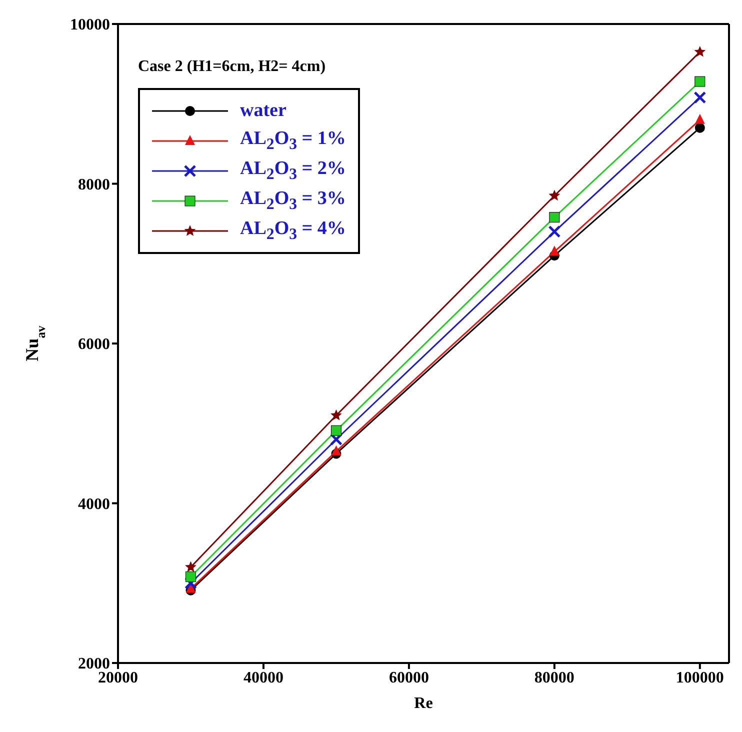 The height and width of the screenshot is (732, 742). I want to click on x-tick-label: 40000, so click(263, 677).